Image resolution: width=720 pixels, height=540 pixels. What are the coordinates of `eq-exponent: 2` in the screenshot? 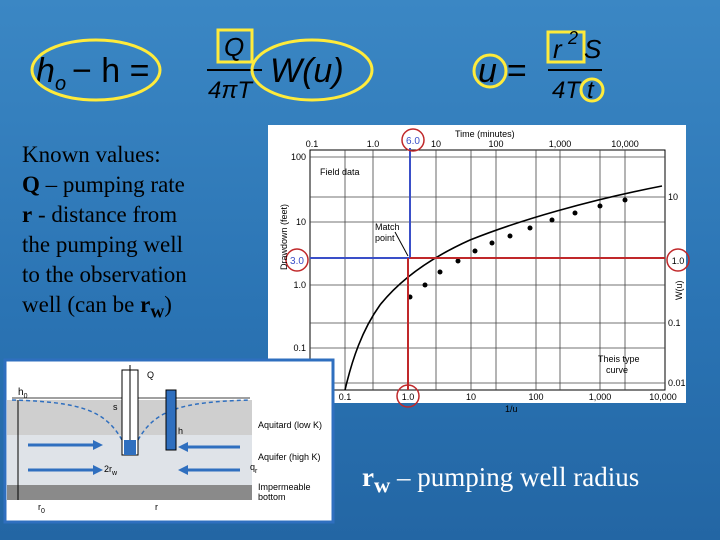 It's located at (572, 38).